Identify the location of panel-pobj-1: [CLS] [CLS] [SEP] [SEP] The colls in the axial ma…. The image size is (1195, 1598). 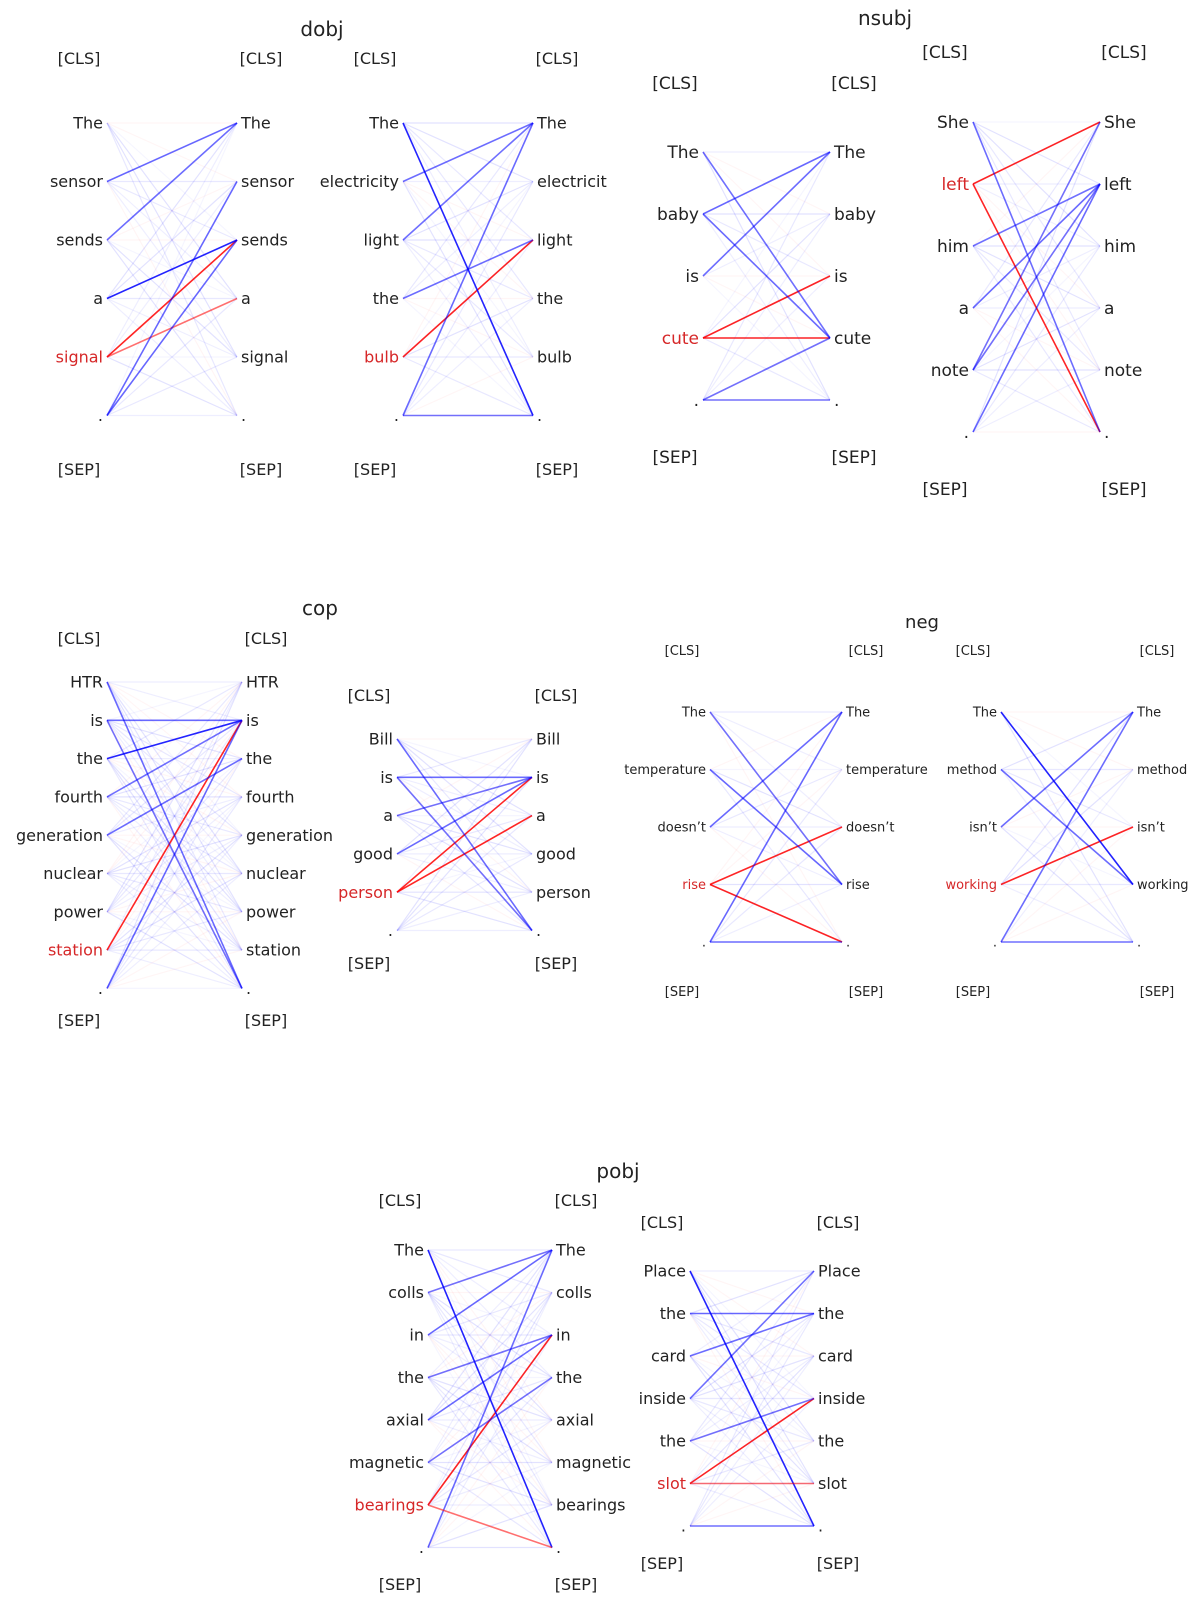
(490, 1392).